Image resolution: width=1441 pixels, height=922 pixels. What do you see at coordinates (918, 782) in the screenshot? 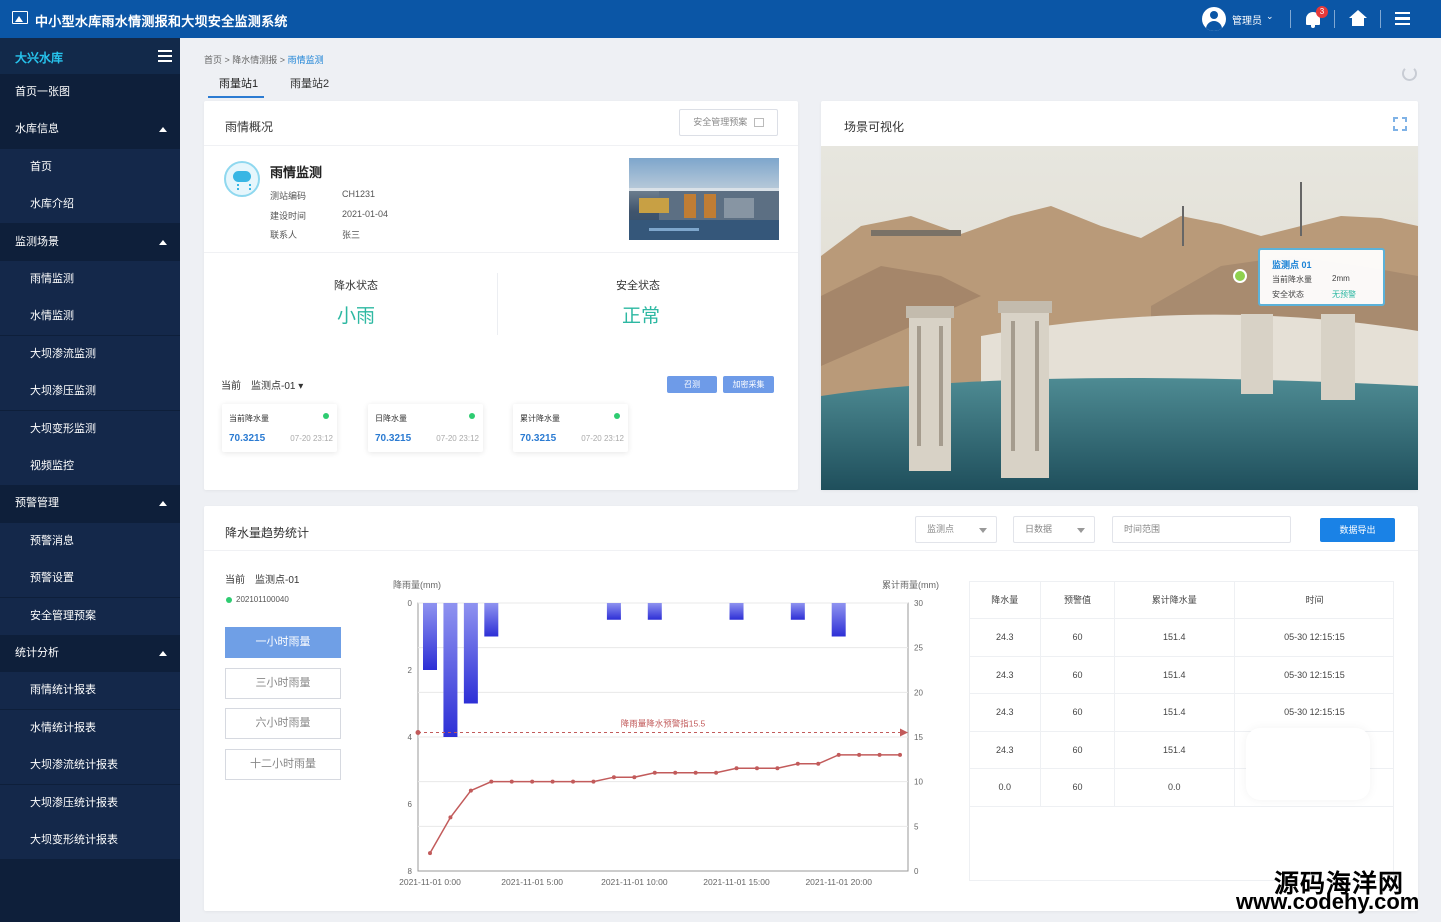
I see `y2-tick-label: 10` at bounding box center [918, 782].